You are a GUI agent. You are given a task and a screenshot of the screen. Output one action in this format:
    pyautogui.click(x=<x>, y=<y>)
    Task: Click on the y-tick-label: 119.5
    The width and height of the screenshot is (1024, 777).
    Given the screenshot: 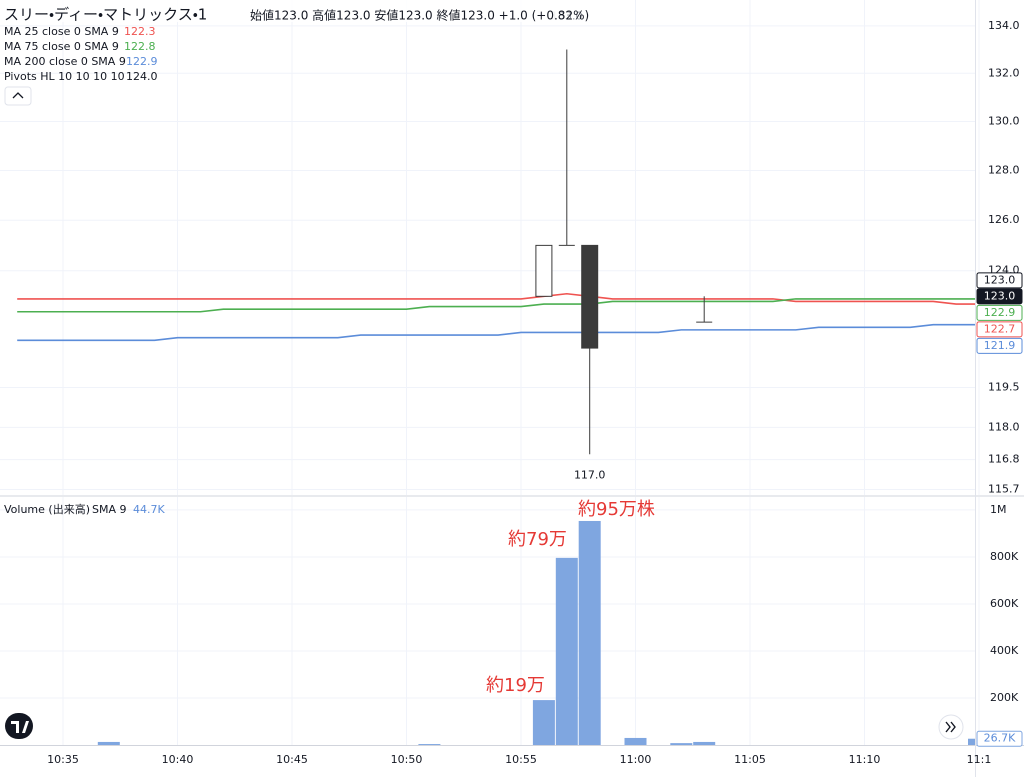 What is the action you would take?
    pyautogui.click(x=1004, y=386)
    